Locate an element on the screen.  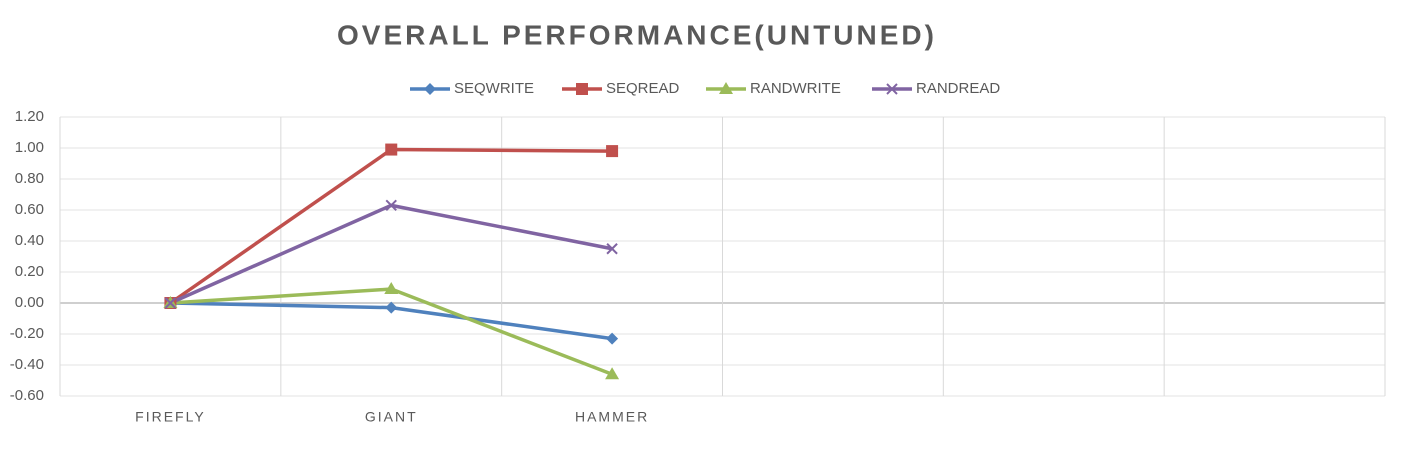
y-tick-label: -0.60 is located at coordinates (27, 395).